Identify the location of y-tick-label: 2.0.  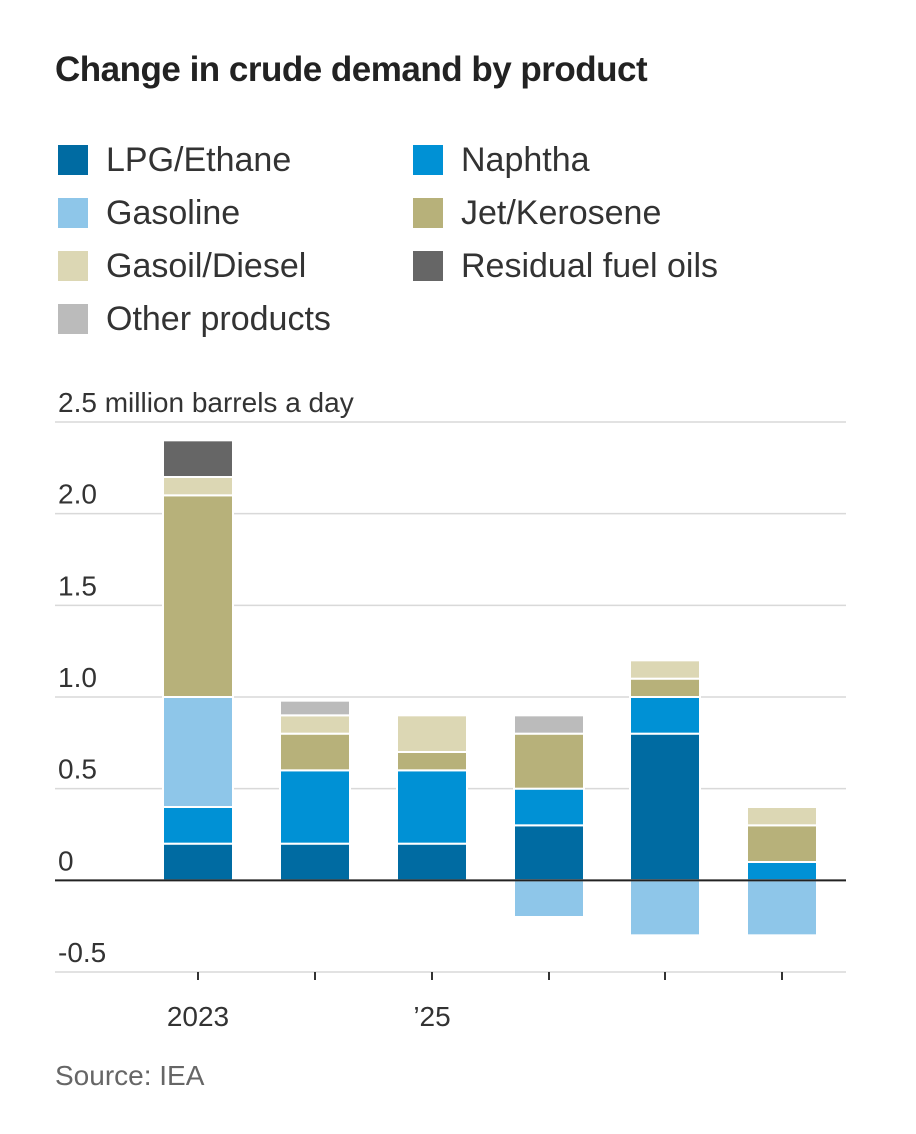
(77, 494).